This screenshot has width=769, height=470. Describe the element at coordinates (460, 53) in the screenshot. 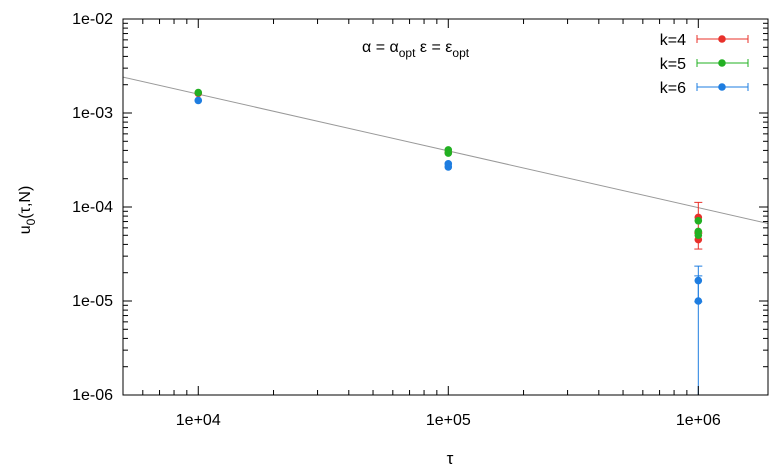

I see `annotation-eps-sub: opt` at that location.